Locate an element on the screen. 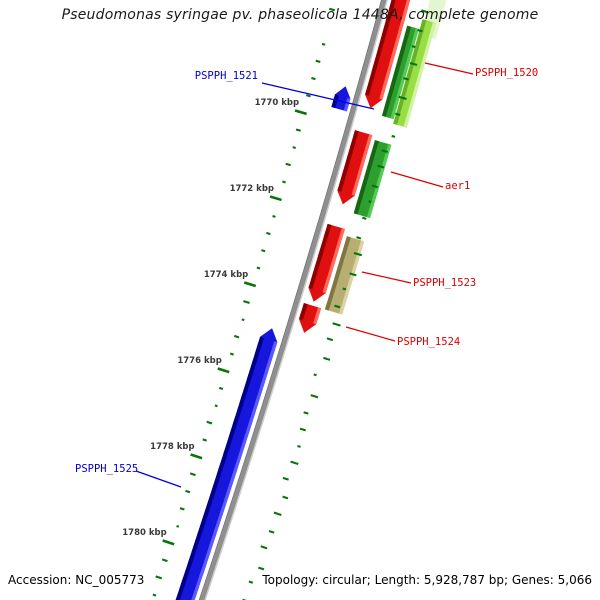  gene-label-aer1: aer1 is located at coordinates (458, 186).